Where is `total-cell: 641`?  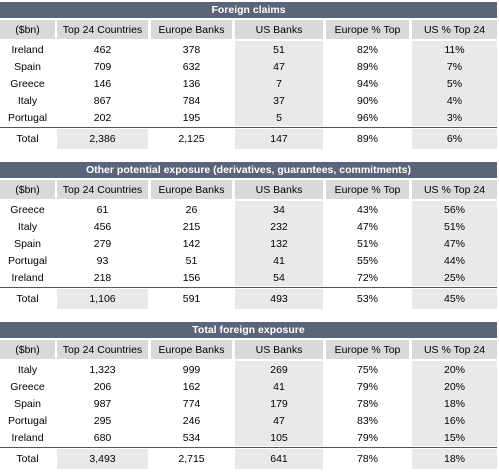
total-cell: 641 is located at coordinates (279, 459).